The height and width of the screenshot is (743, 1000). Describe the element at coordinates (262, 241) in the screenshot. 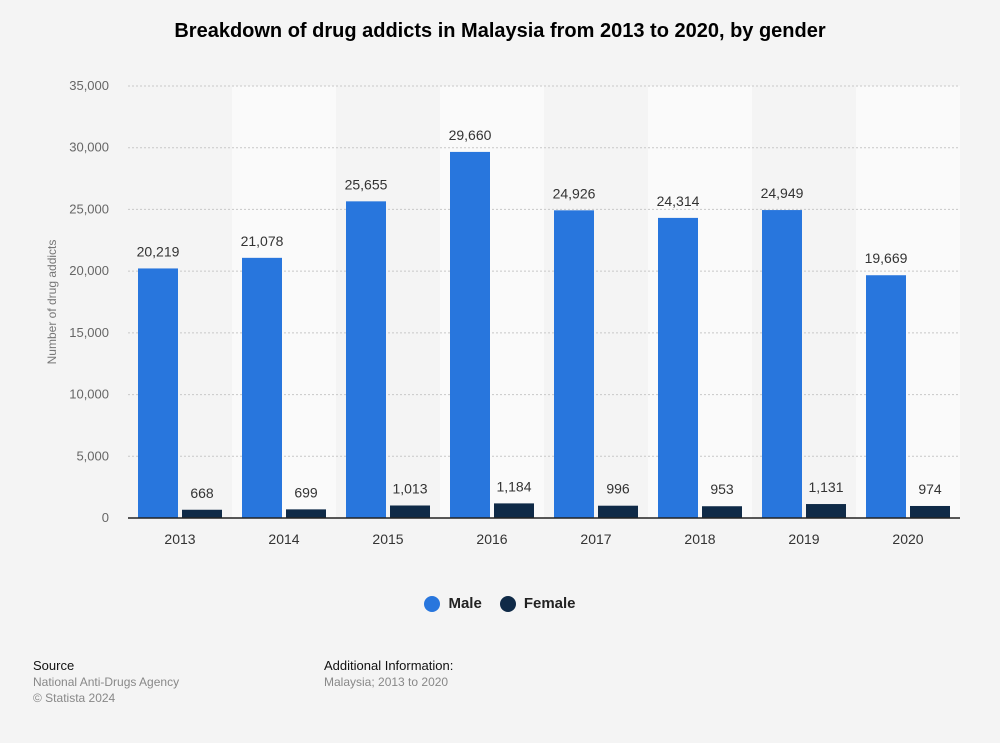

I see `data-label-male-2014: 21,078` at that location.